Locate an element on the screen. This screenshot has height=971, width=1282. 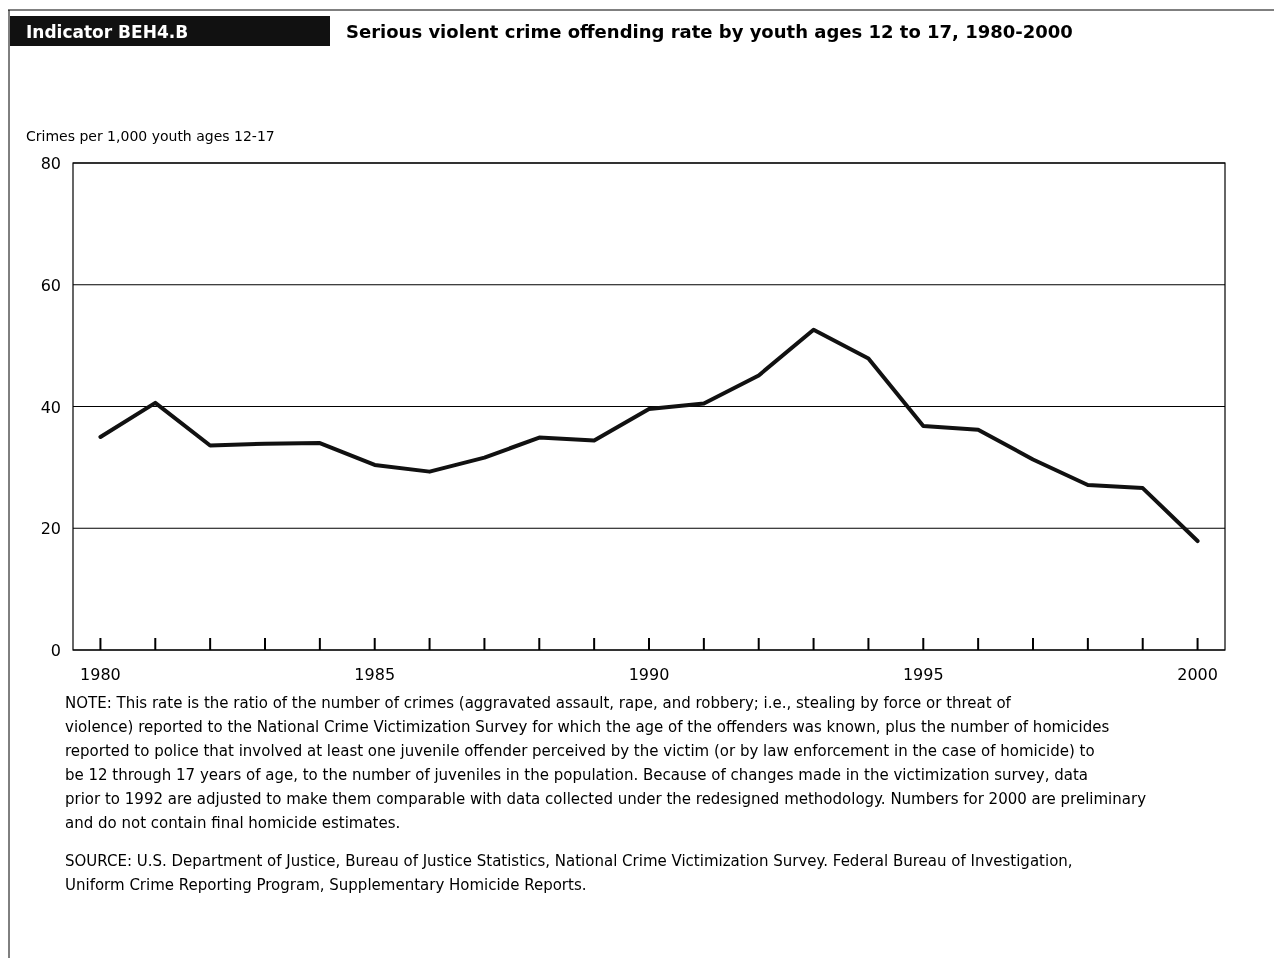
chart-title: Serious violent crime offending rate by youth ages 12 to 17, 1980-2000 is located at coordinates (709, 31).